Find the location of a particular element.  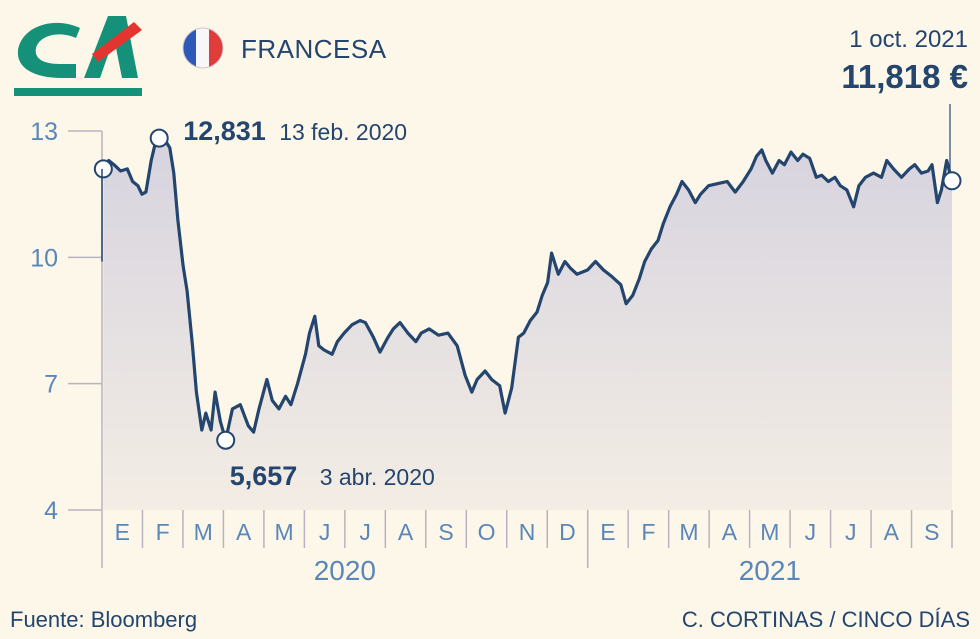

x-tick-label: D is located at coordinates (567, 532).